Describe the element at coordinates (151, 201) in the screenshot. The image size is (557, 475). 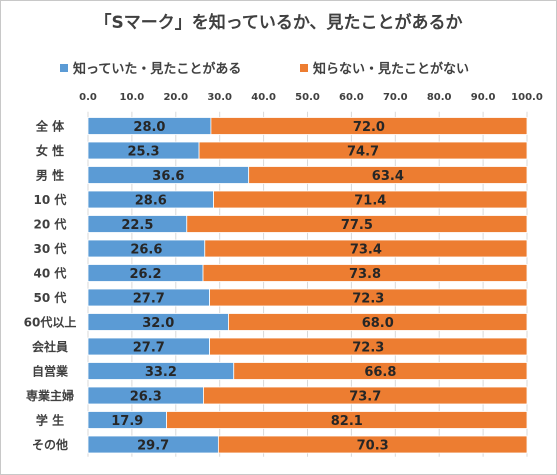
I see `data-label: 28.6` at that location.